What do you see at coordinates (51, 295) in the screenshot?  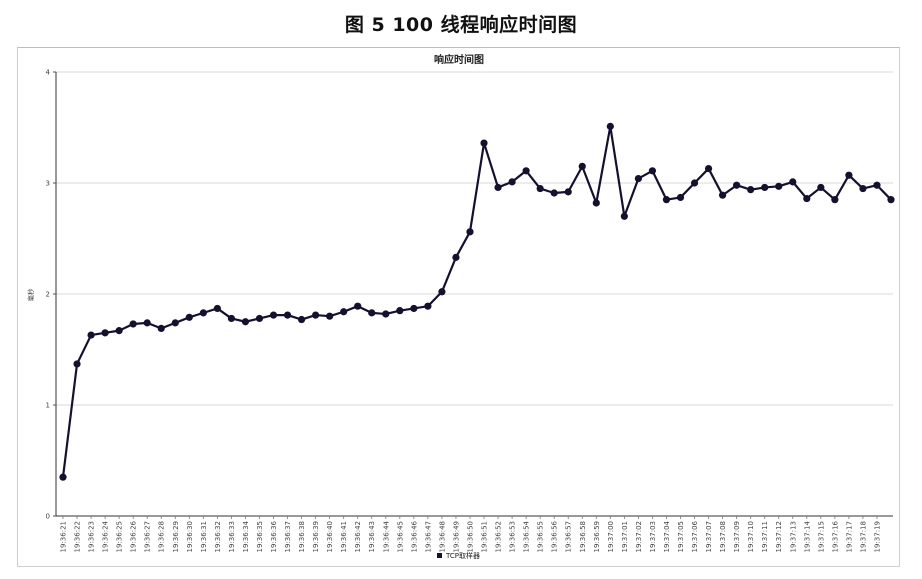 I see `y-tick-labels: 0 1 2 3 4` at bounding box center [51, 295].